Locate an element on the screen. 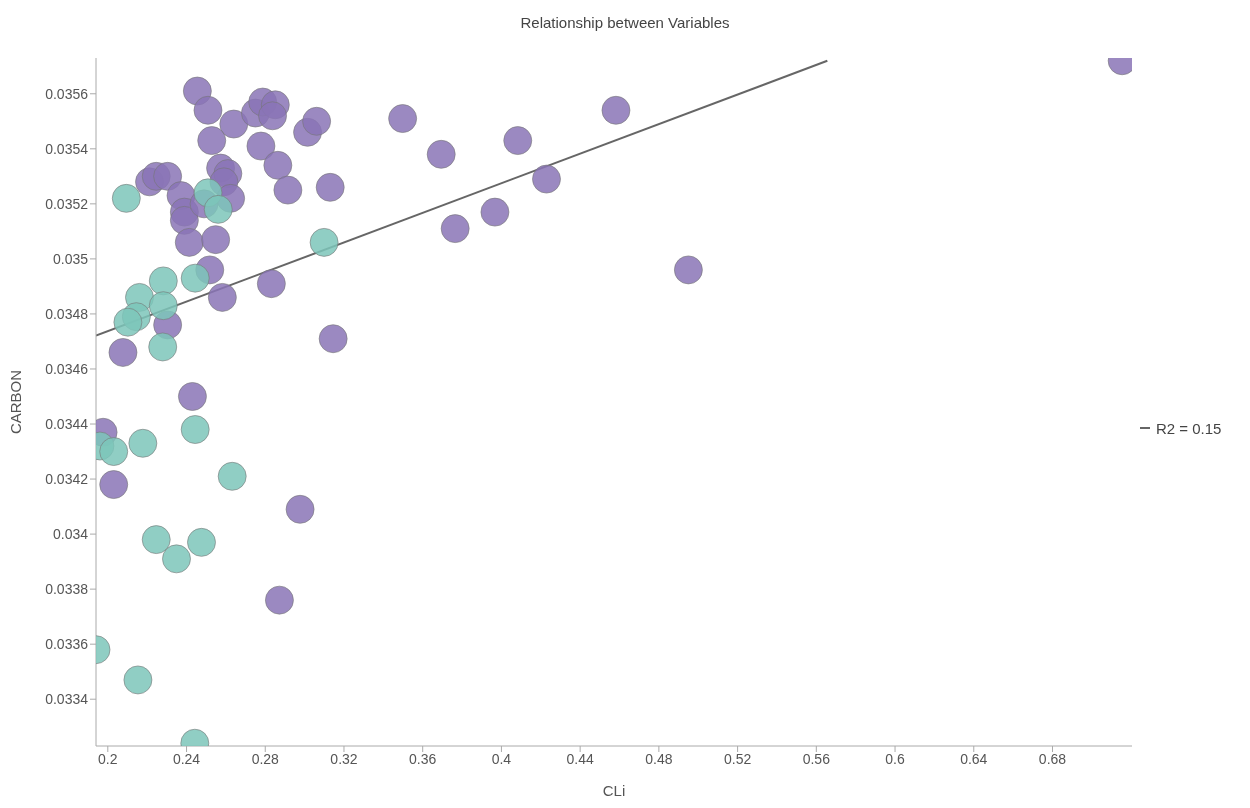  x-tick-label: 0.24 is located at coordinates (186, 758).